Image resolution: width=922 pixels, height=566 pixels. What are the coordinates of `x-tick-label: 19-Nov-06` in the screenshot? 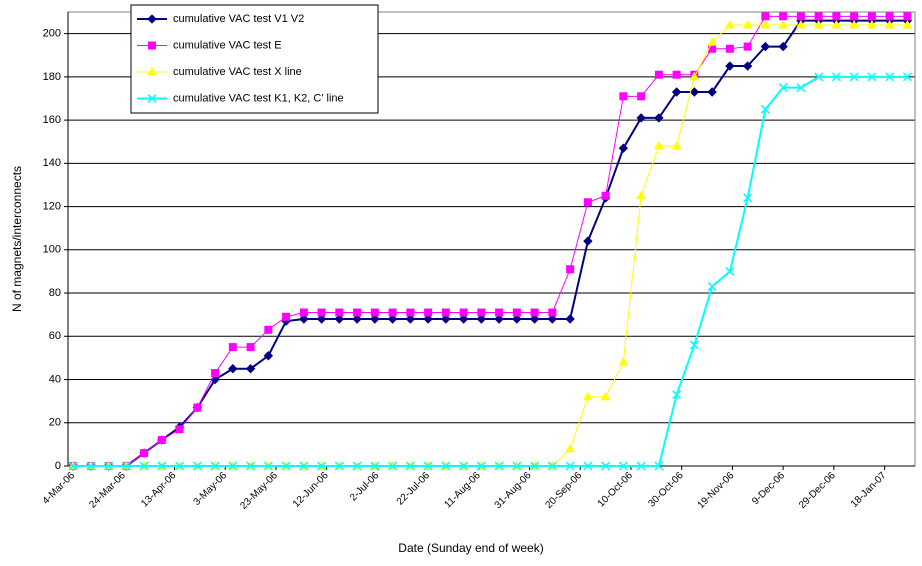 It's located at (716, 490).